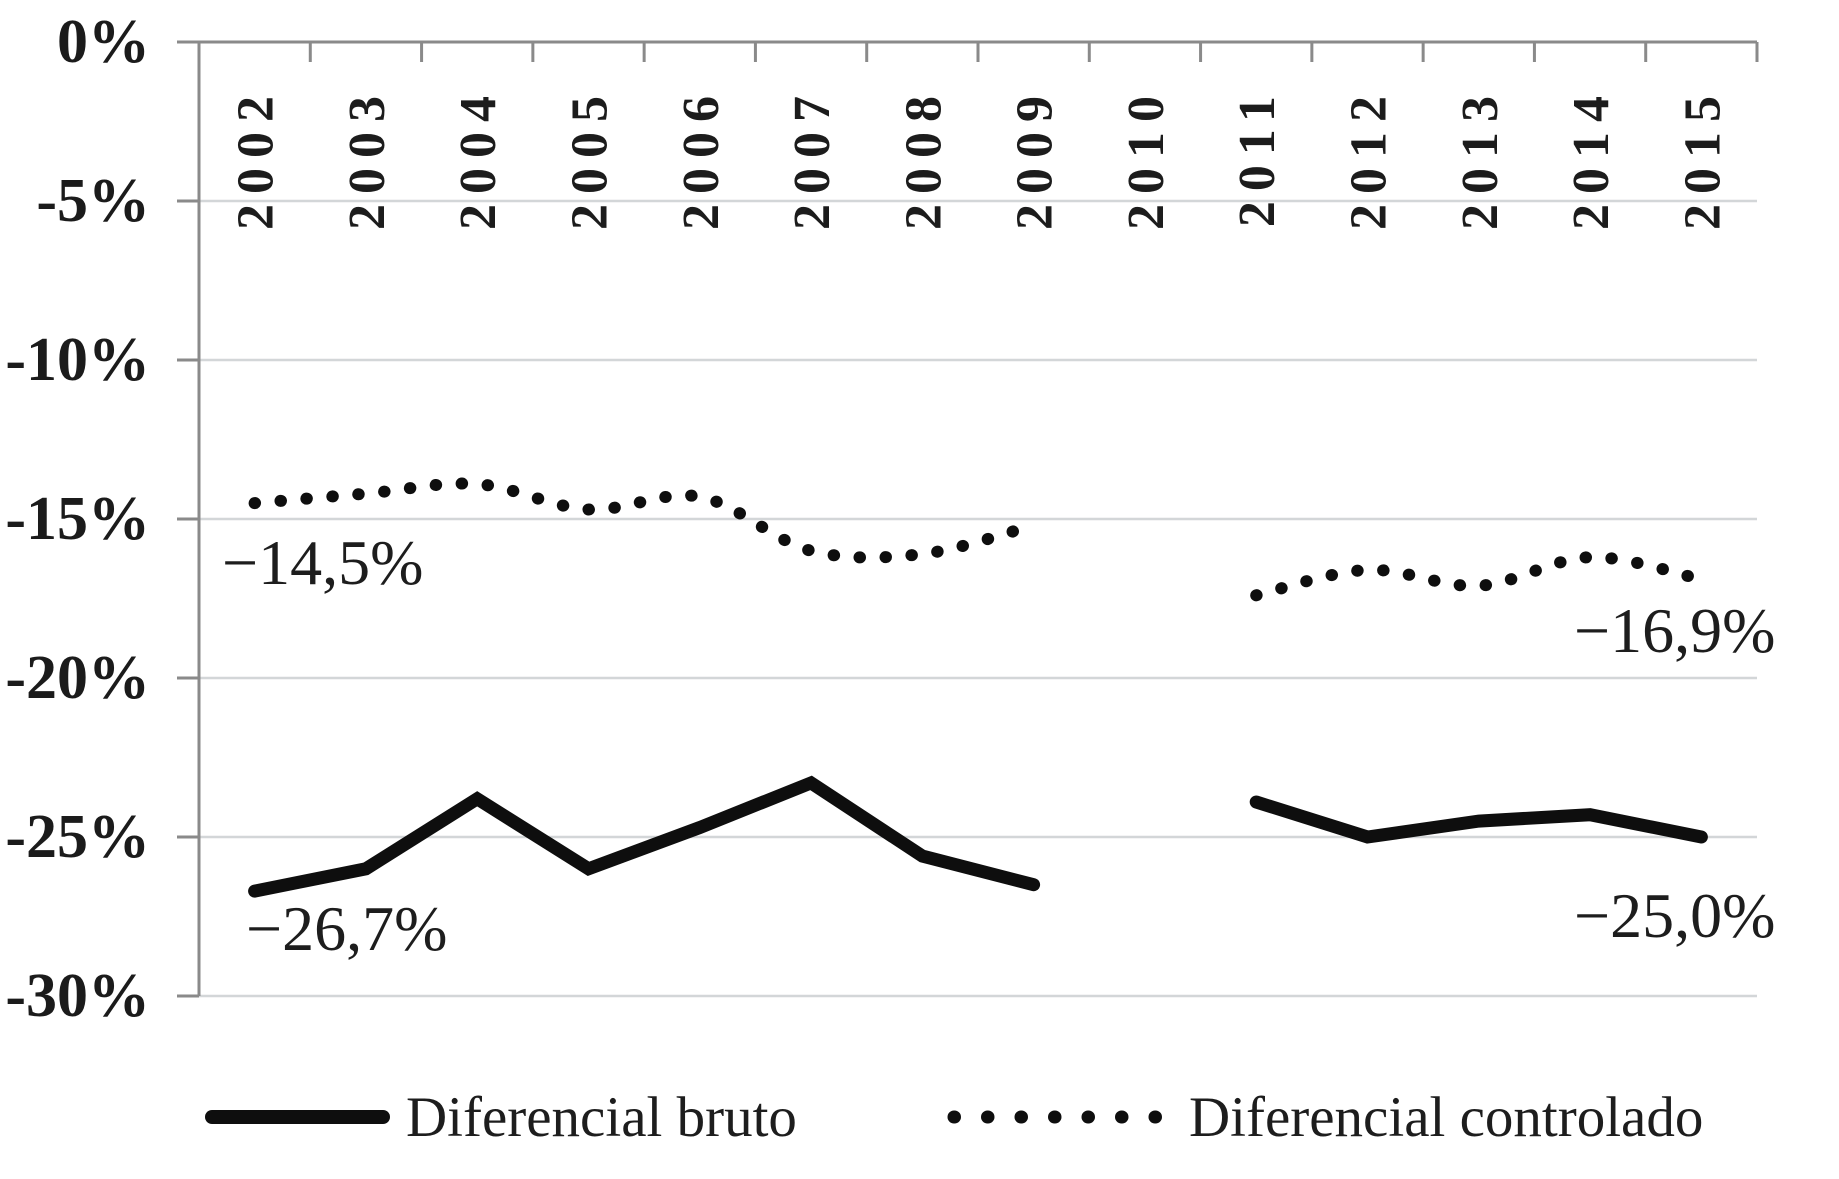 The height and width of the screenshot is (1179, 1839). Describe the element at coordinates (1060, 1117) in the screenshot. I see `legend-swatch-dotted-line` at that location.